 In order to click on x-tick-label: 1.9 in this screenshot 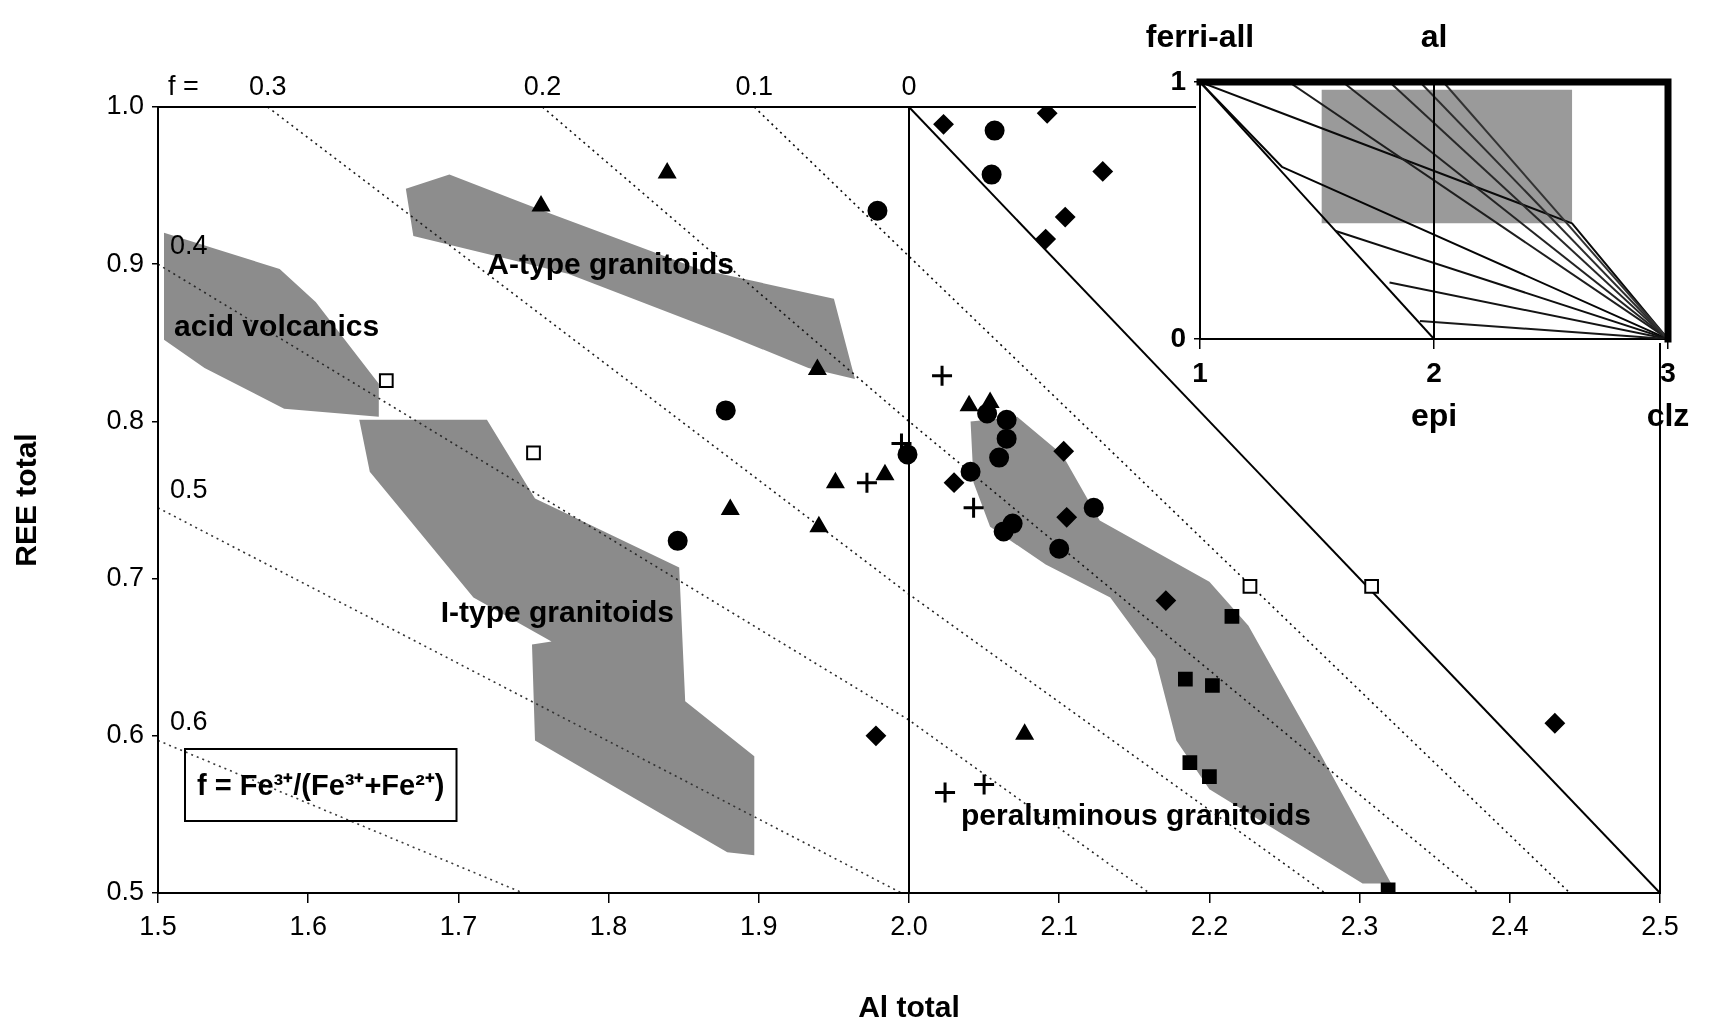, I will do `click(759, 925)`.